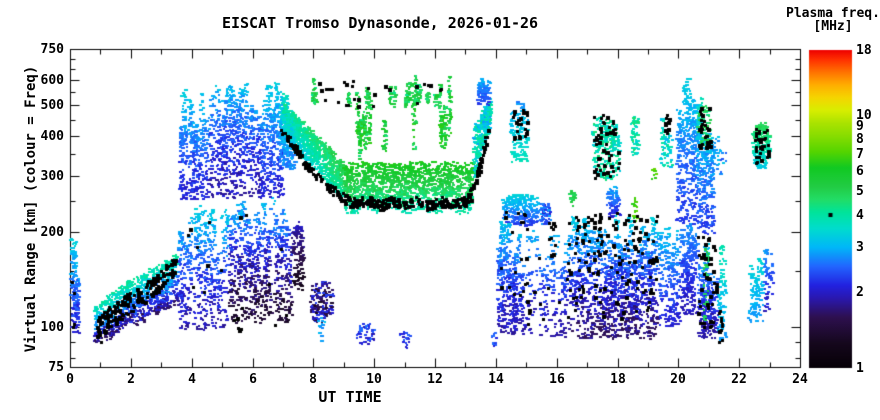 The width and height of the screenshot is (880, 420). What do you see at coordinates (131, 379) in the screenshot?
I see `x-tick-label: 2` at bounding box center [131, 379].